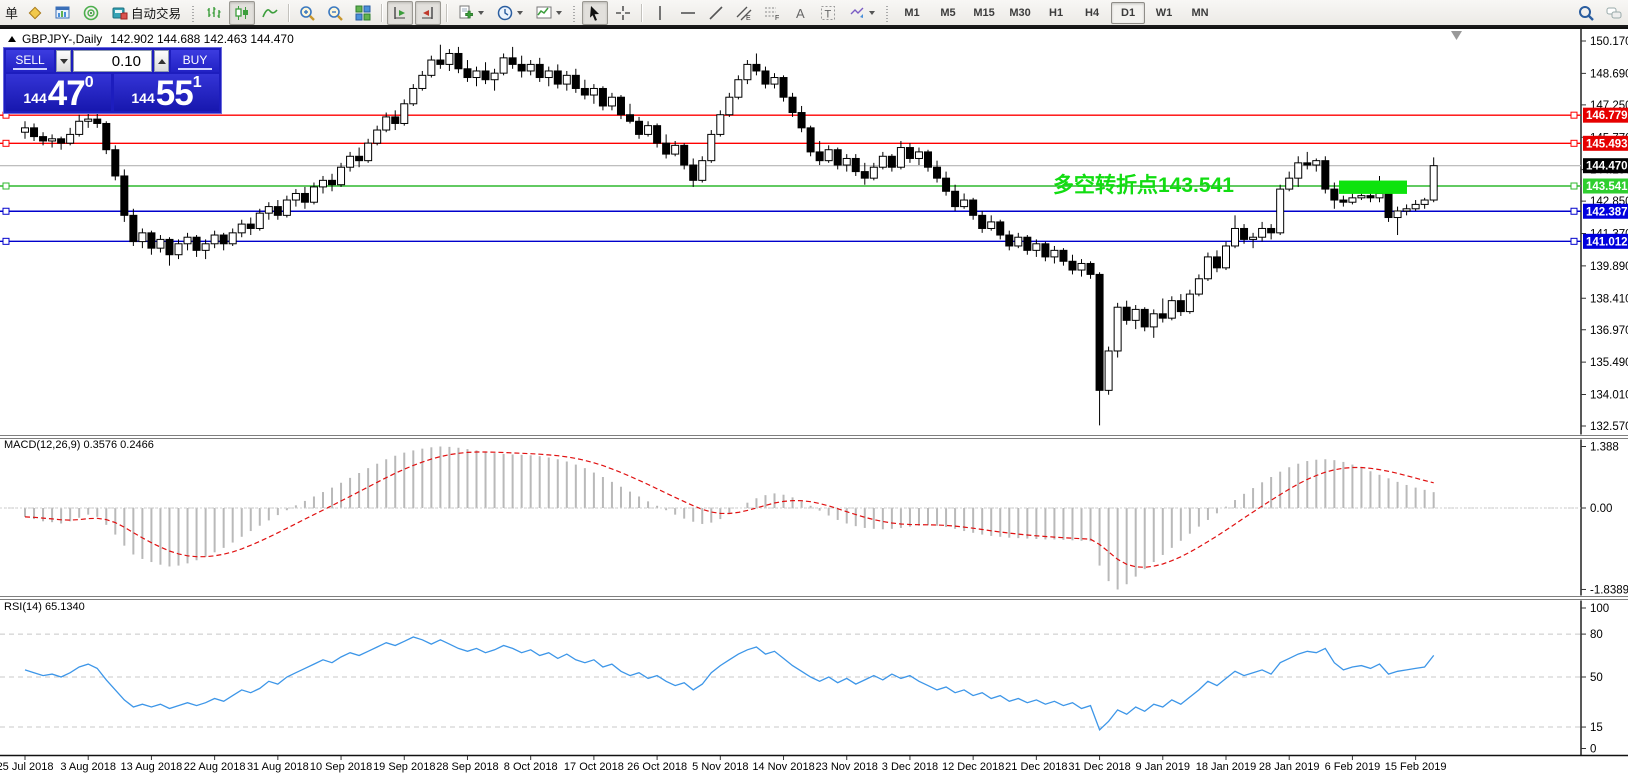 The width and height of the screenshot is (1628, 773). I want to click on templates-button, so click(548, 13).